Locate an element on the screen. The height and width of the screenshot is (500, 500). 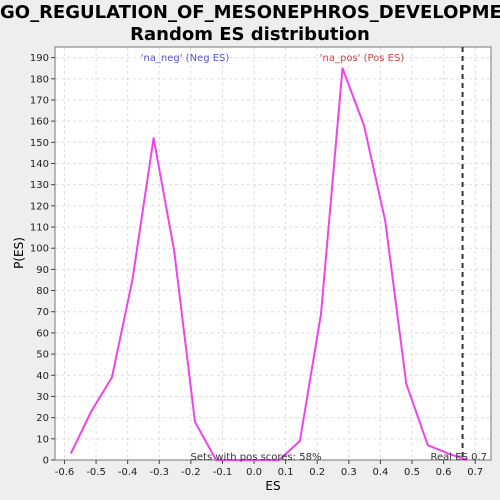
x-tick-label: 0.7 is located at coordinates (475, 472).